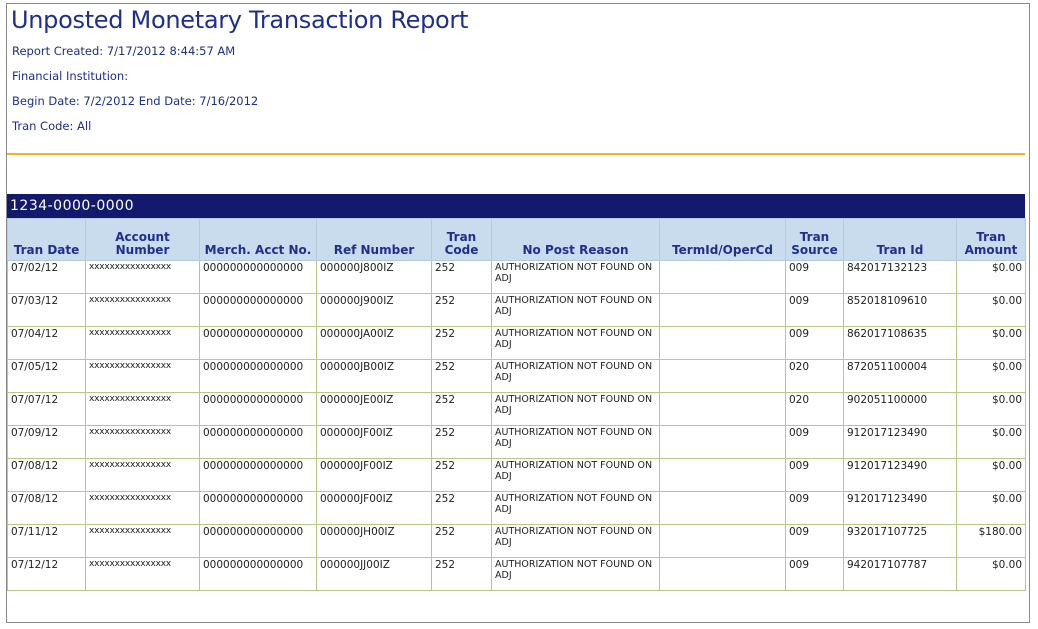  I want to click on report-title: Unposted Monetary Transaction Report, so click(240, 20).